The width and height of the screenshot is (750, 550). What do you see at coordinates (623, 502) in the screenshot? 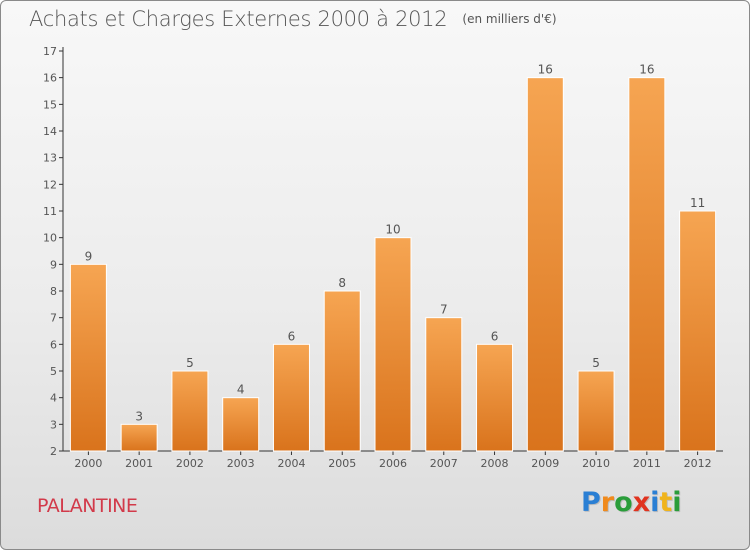
I see `logo-letter: o` at bounding box center [623, 502].